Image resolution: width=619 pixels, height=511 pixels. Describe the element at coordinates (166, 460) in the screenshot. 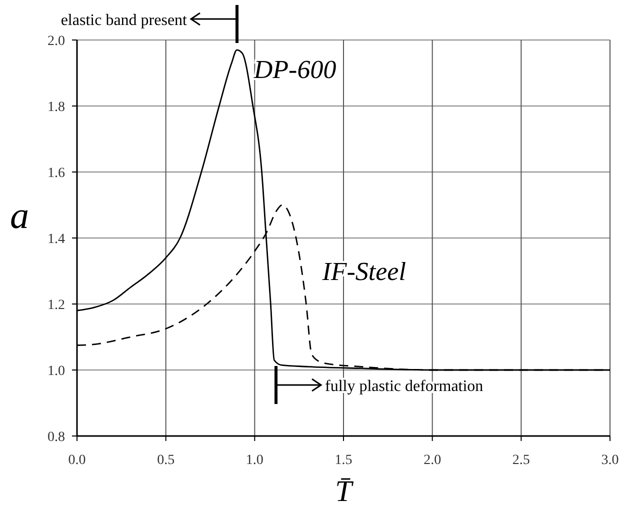

I see `x-tick-label: 0.5` at that location.